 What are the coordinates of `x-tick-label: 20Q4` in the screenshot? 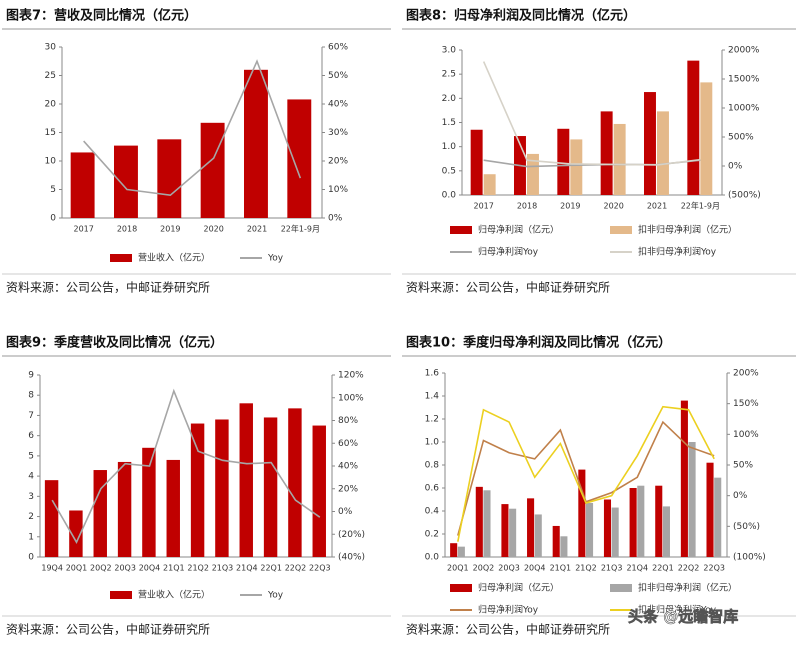 It's located at (535, 568).